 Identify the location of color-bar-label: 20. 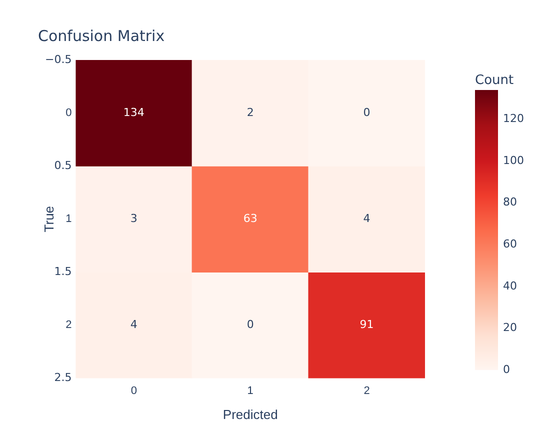
(510, 327).